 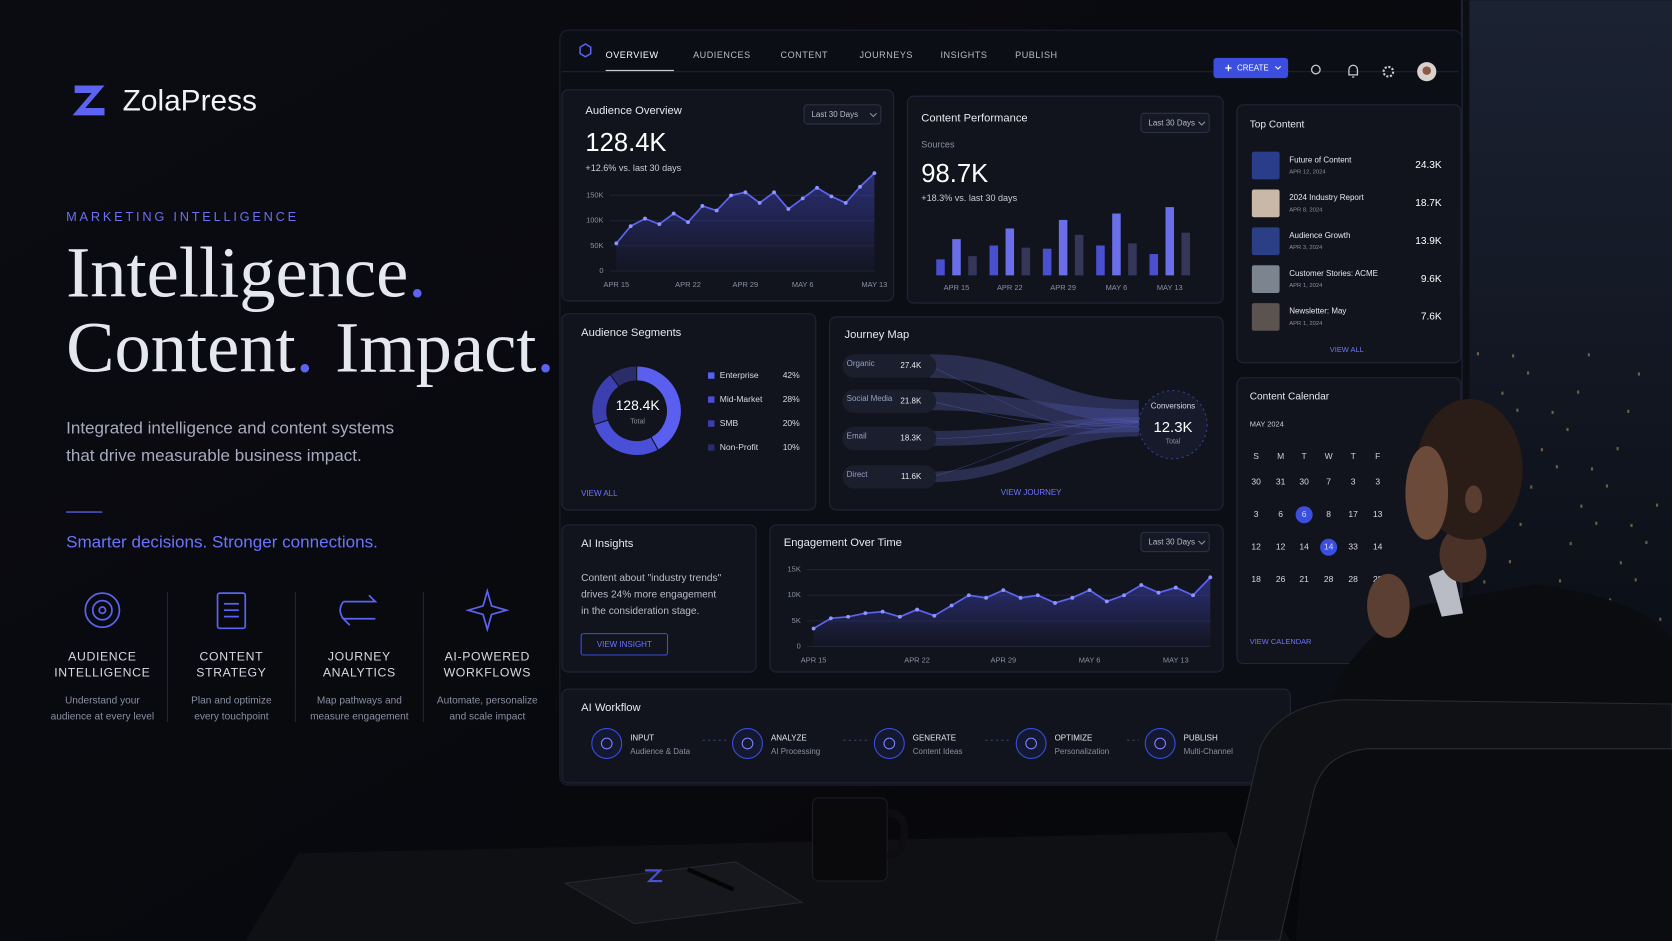 I want to click on source-node, so click(x=889, y=366).